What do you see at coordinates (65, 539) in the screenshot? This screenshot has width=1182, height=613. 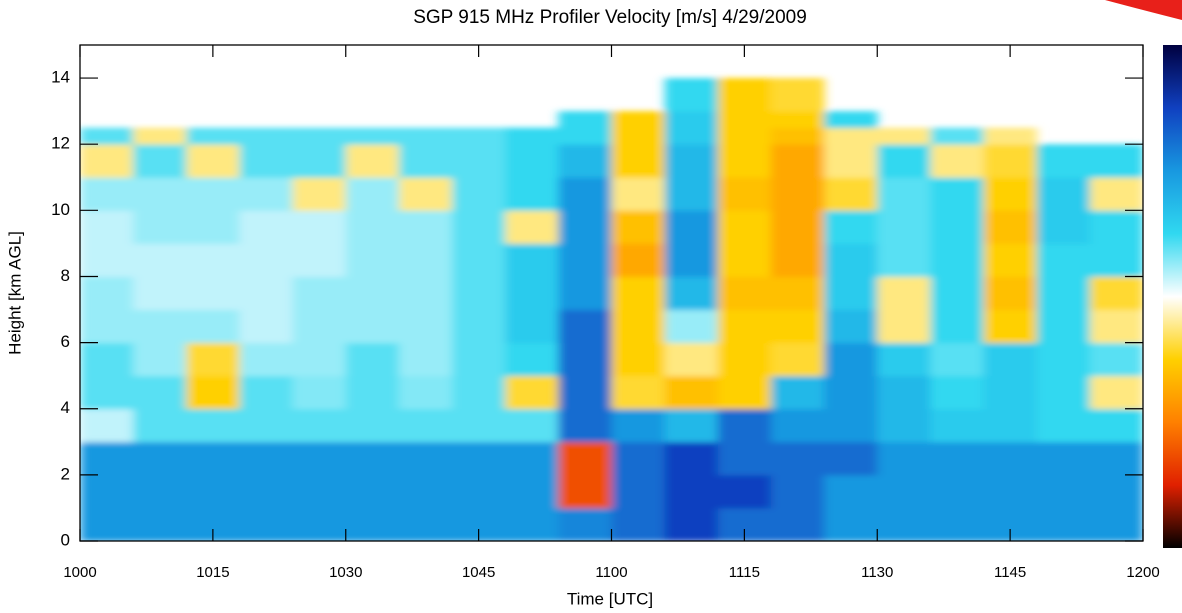 I see `y-tick-label: 0` at bounding box center [65, 539].